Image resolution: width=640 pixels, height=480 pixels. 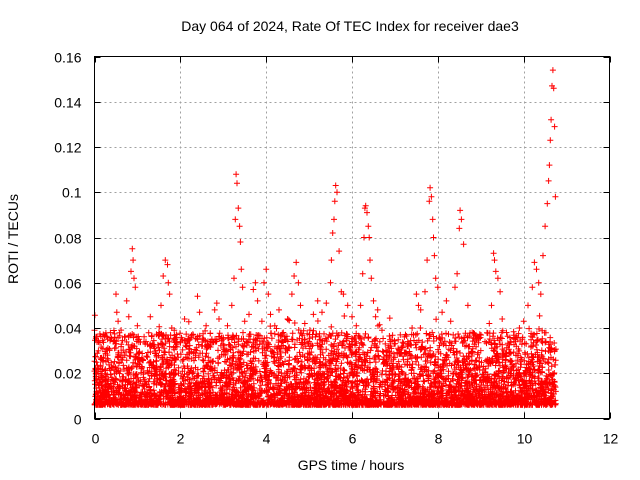 What do you see at coordinates (353, 439) in the screenshot?
I see `x-tick-label: 6` at bounding box center [353, 439].